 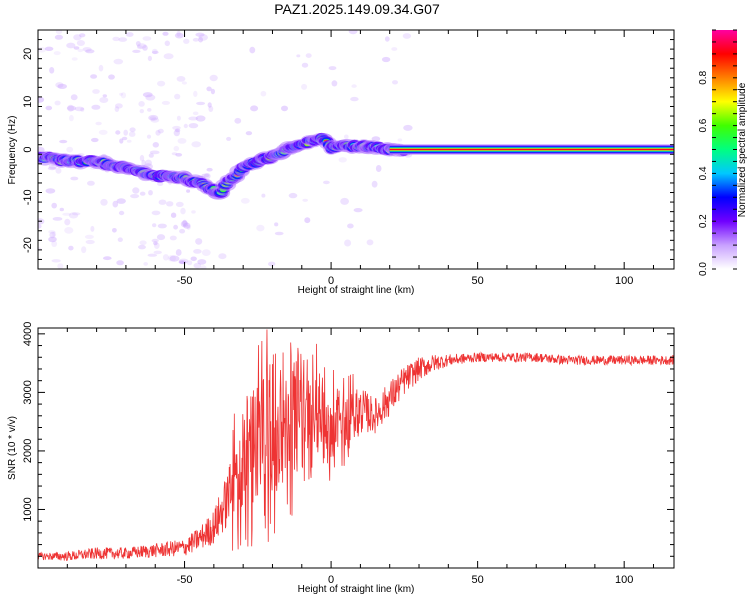 What do you see at coordinates (357, 9) in the screenshot?
I see `figure-title: PAZ1.2025.149.09.34.G07` at bounding box center [357, 9].